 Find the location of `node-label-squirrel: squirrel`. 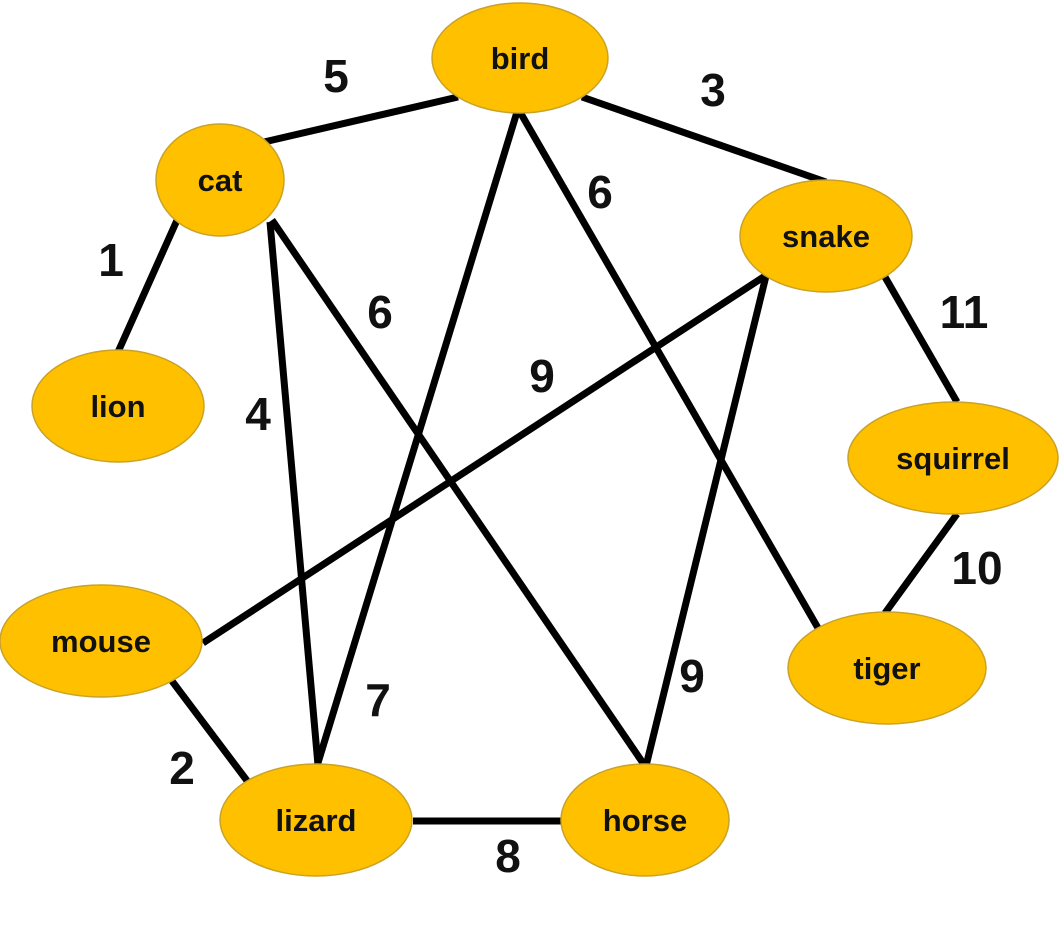

node-label-squirrel: squirrel is located at coordinates (953, 458).